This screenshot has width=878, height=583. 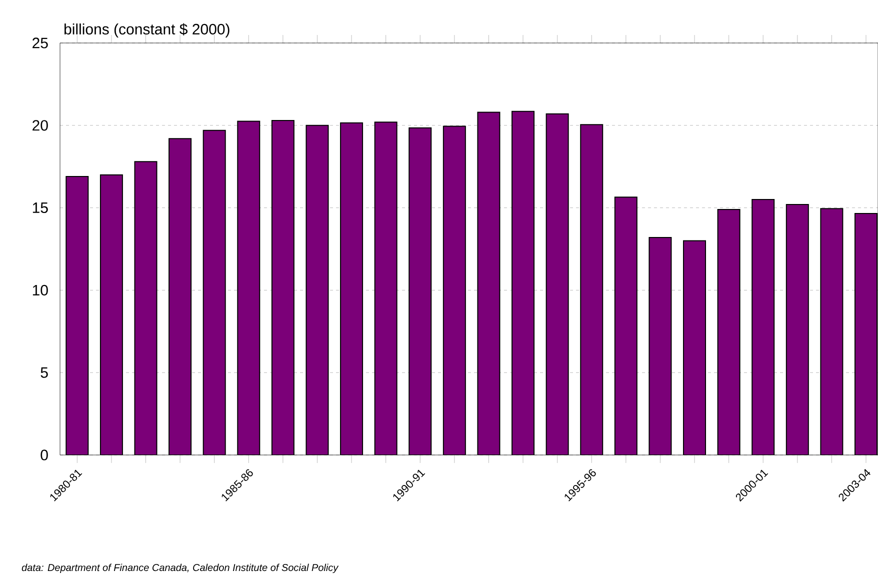 What do you see at coordinates (40, 290) in the screenshot?
I see `y-tick-label: 10` at bounding box center [40, 290].